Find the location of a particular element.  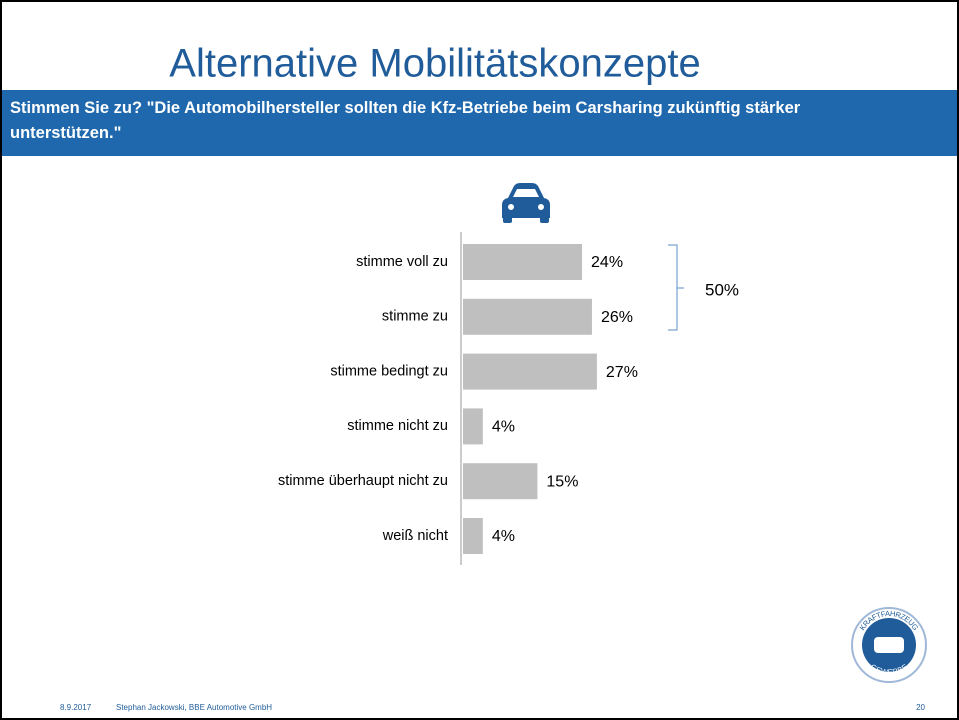

logo: KRAFTFAHRZEUG GEWERBE is located at coordinates (889, 645).